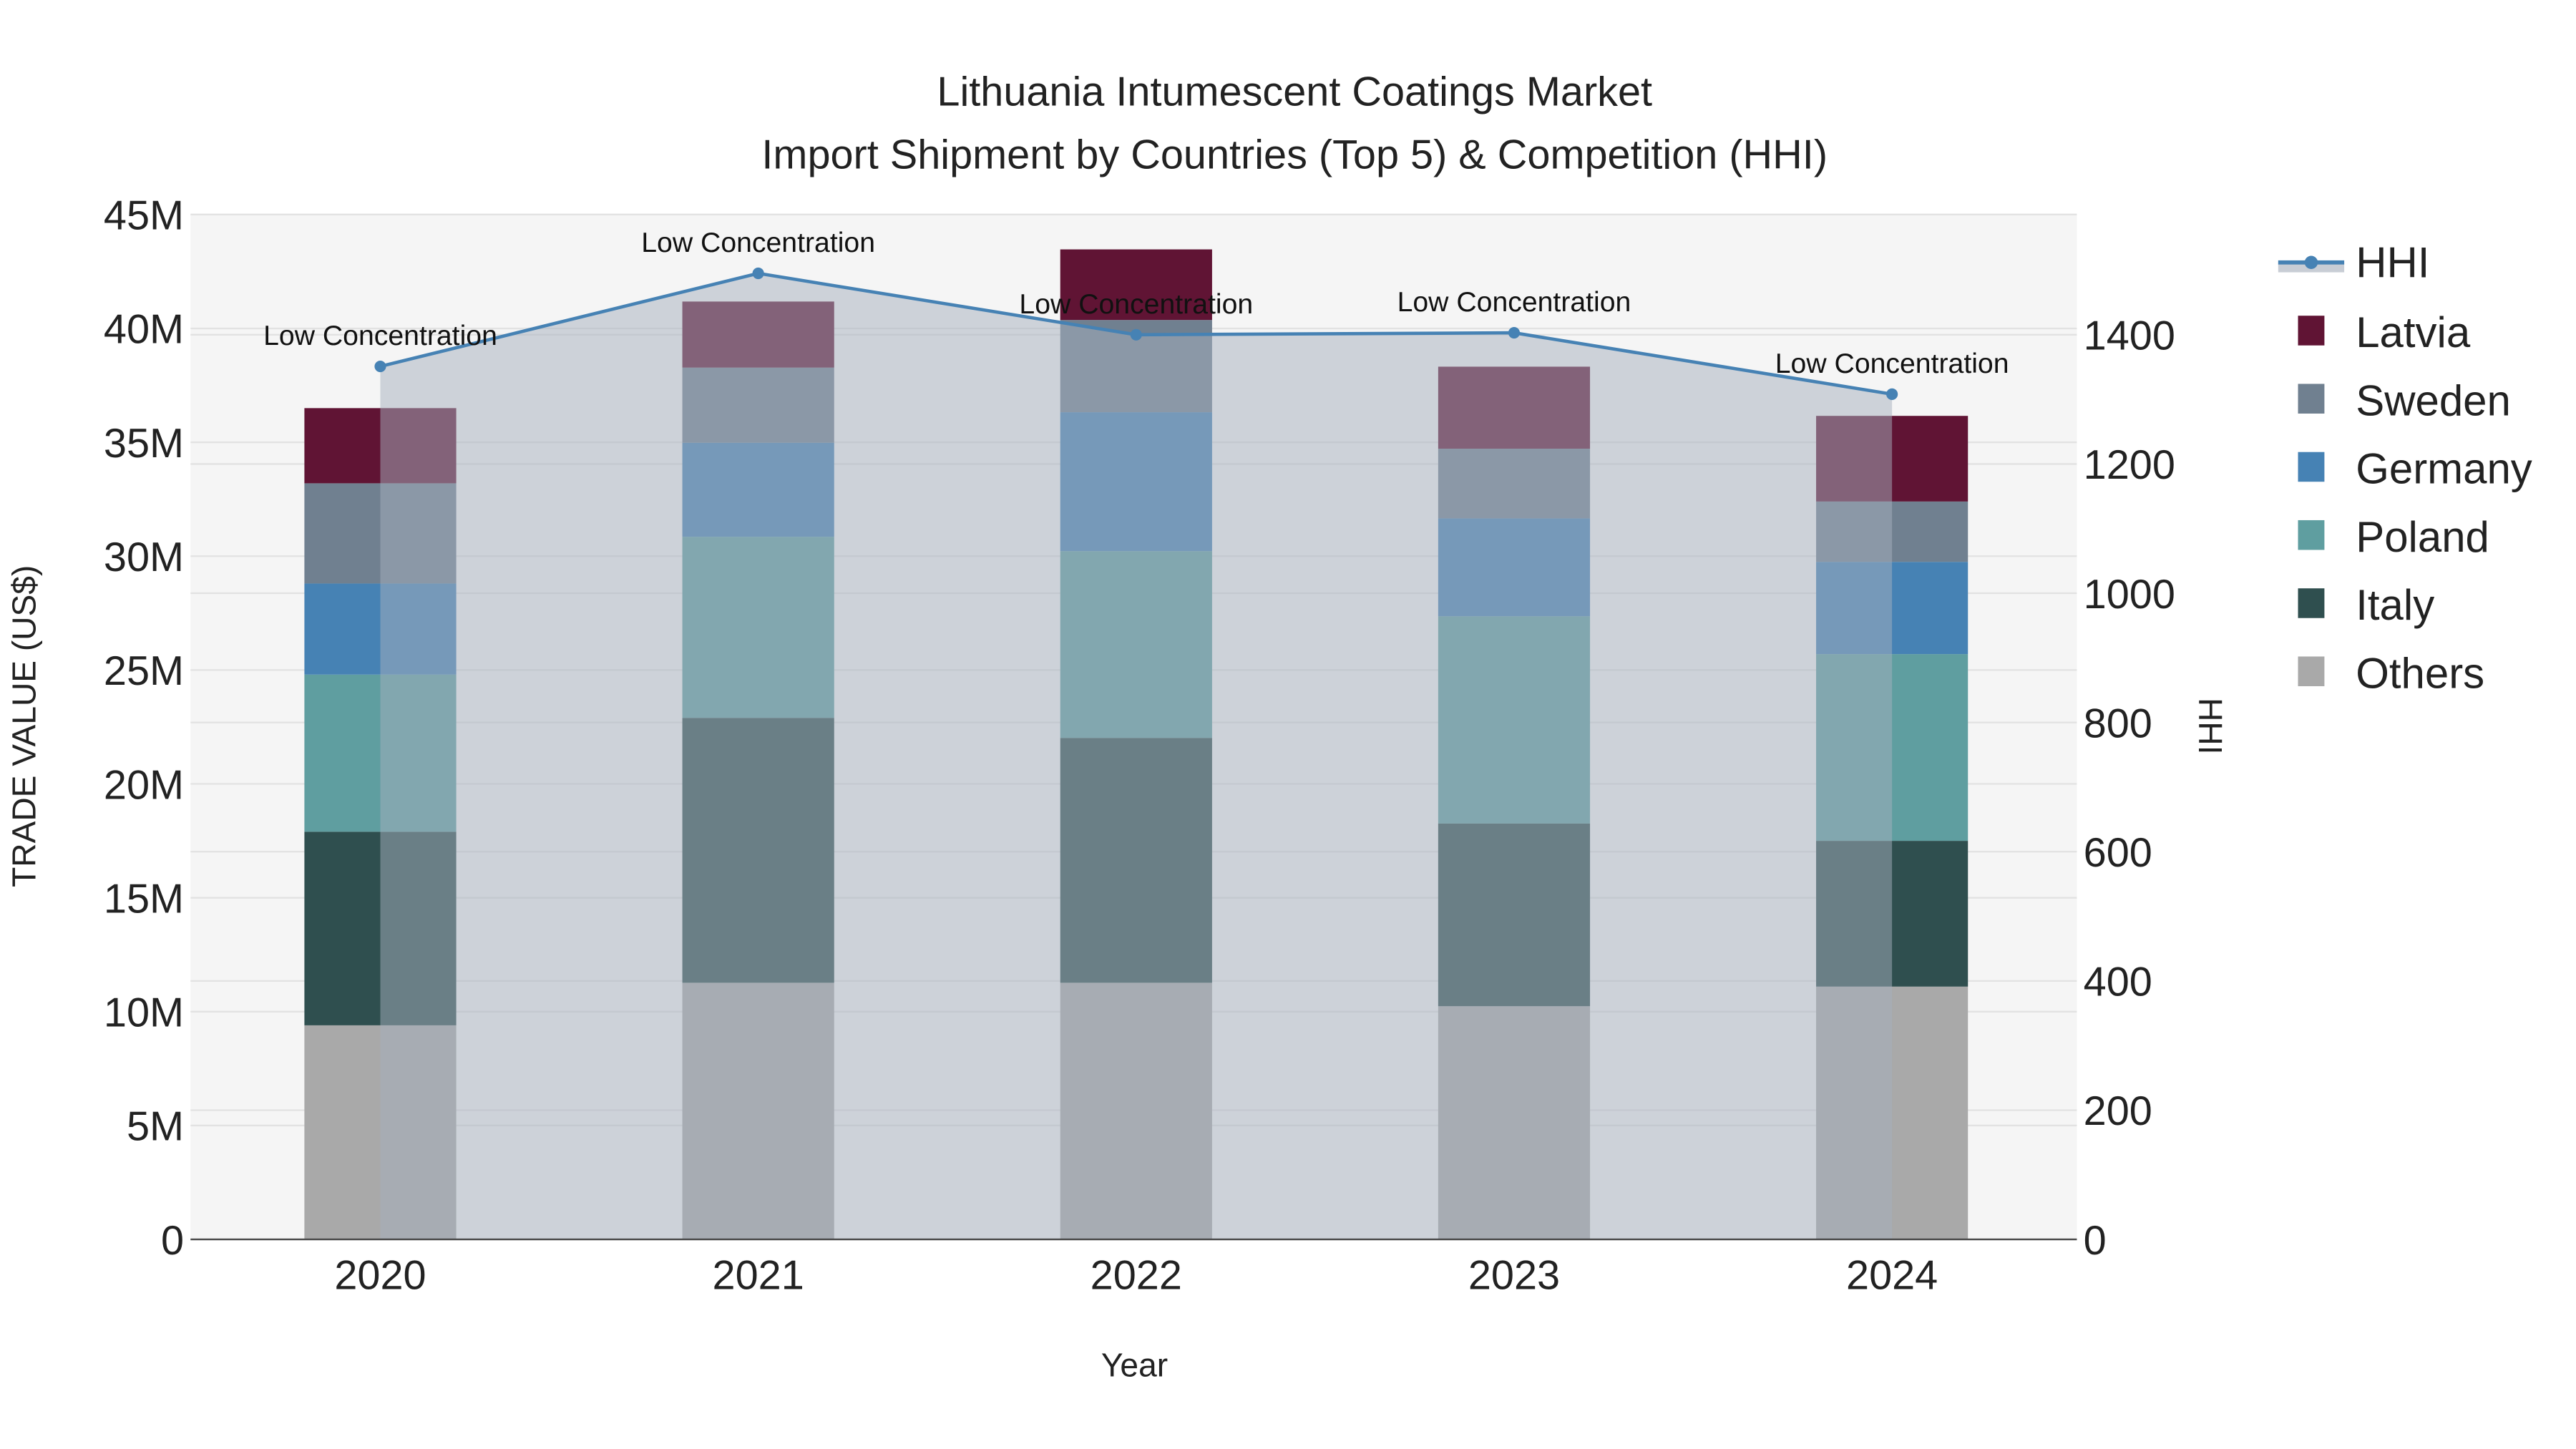  What do you see at coordinates (144, 785) in the screenshot?
I see `y-tick-label: 20M` at bounding box center [144, 785].